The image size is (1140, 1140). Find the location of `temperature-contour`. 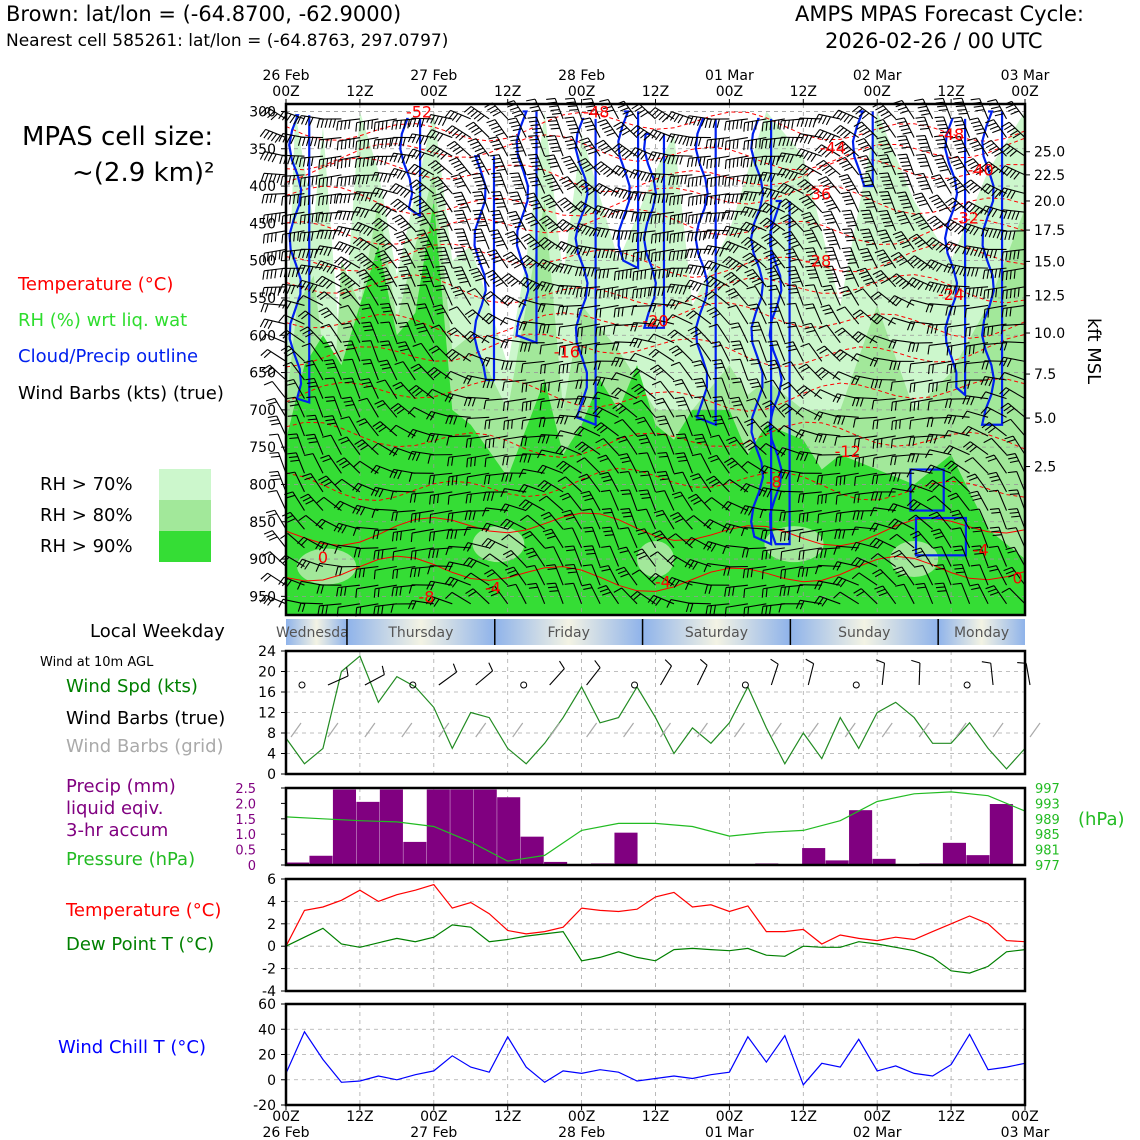

temperature-contour is located at coordinates (655, 440).